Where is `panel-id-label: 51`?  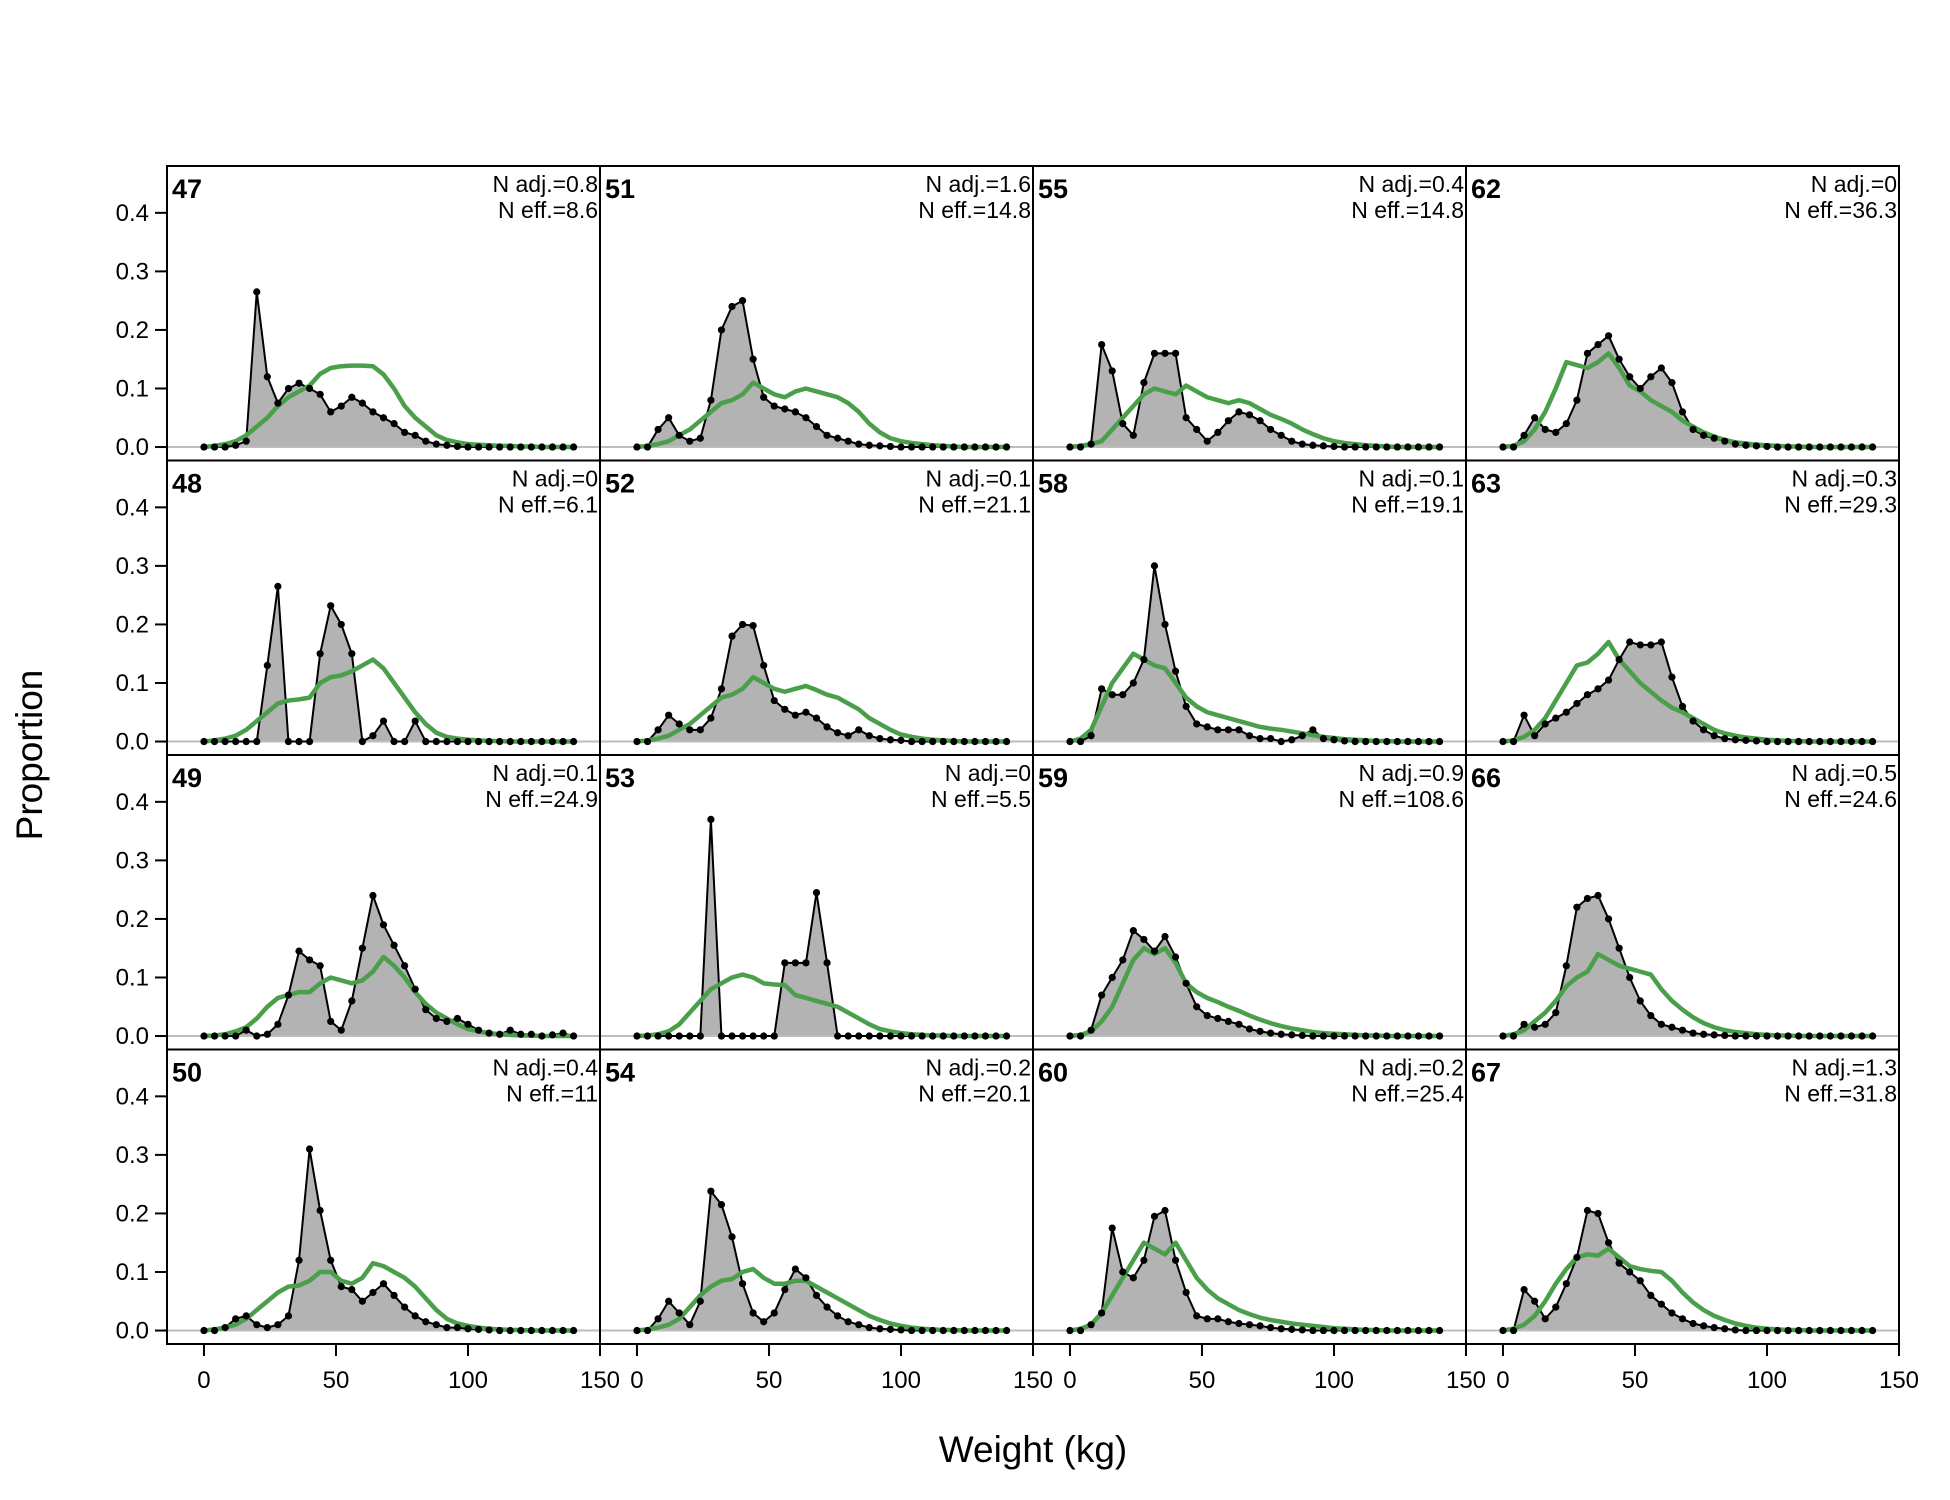 panel-id-label: 51 is located at coordinates (620, 189).